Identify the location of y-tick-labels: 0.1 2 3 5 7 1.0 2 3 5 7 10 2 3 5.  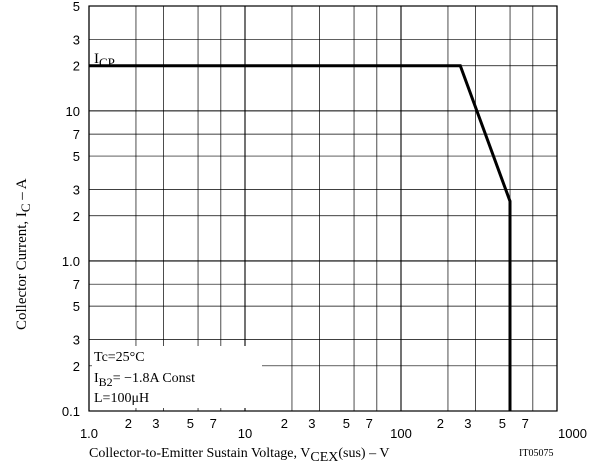
(71, 209).